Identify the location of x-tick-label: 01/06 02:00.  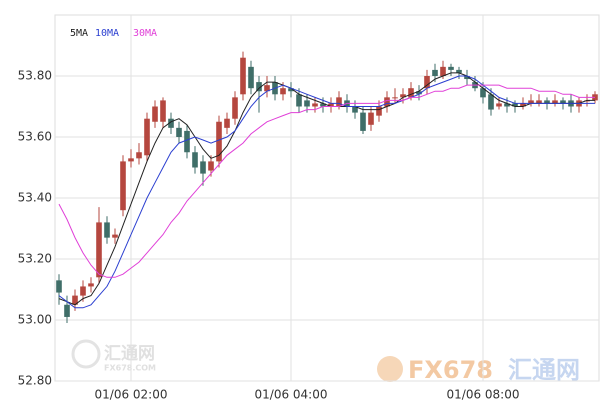
(131, 395).